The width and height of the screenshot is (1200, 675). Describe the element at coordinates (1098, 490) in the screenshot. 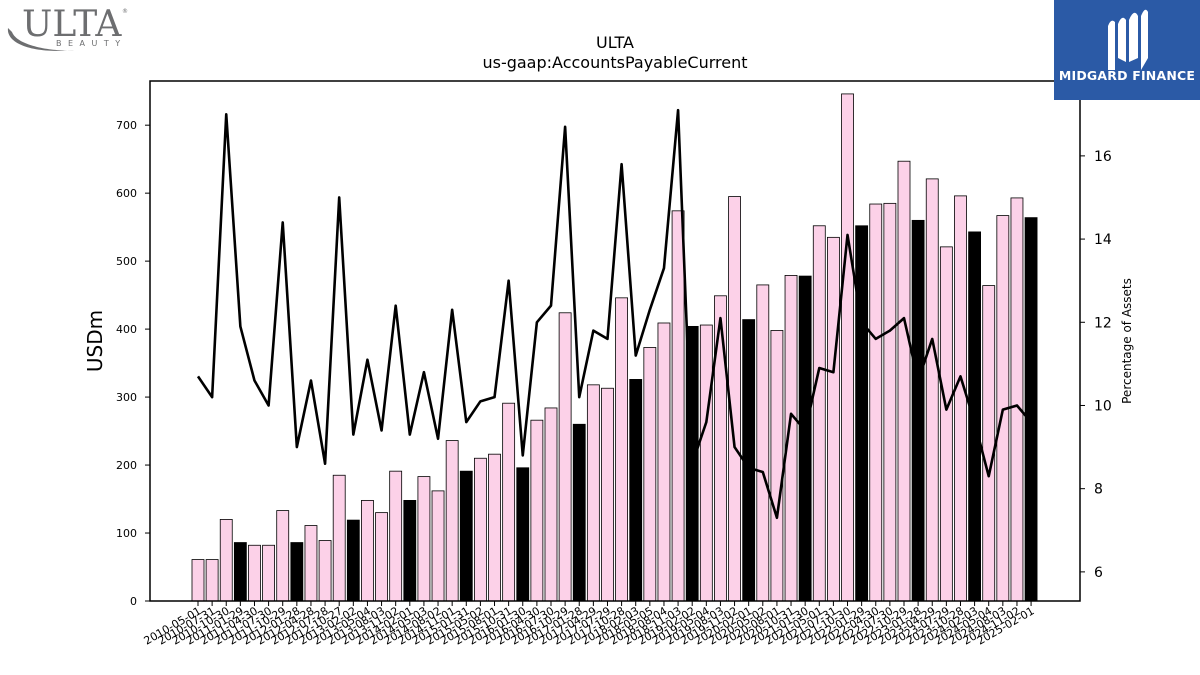

I see `y2-tick-label: 8` at that location.